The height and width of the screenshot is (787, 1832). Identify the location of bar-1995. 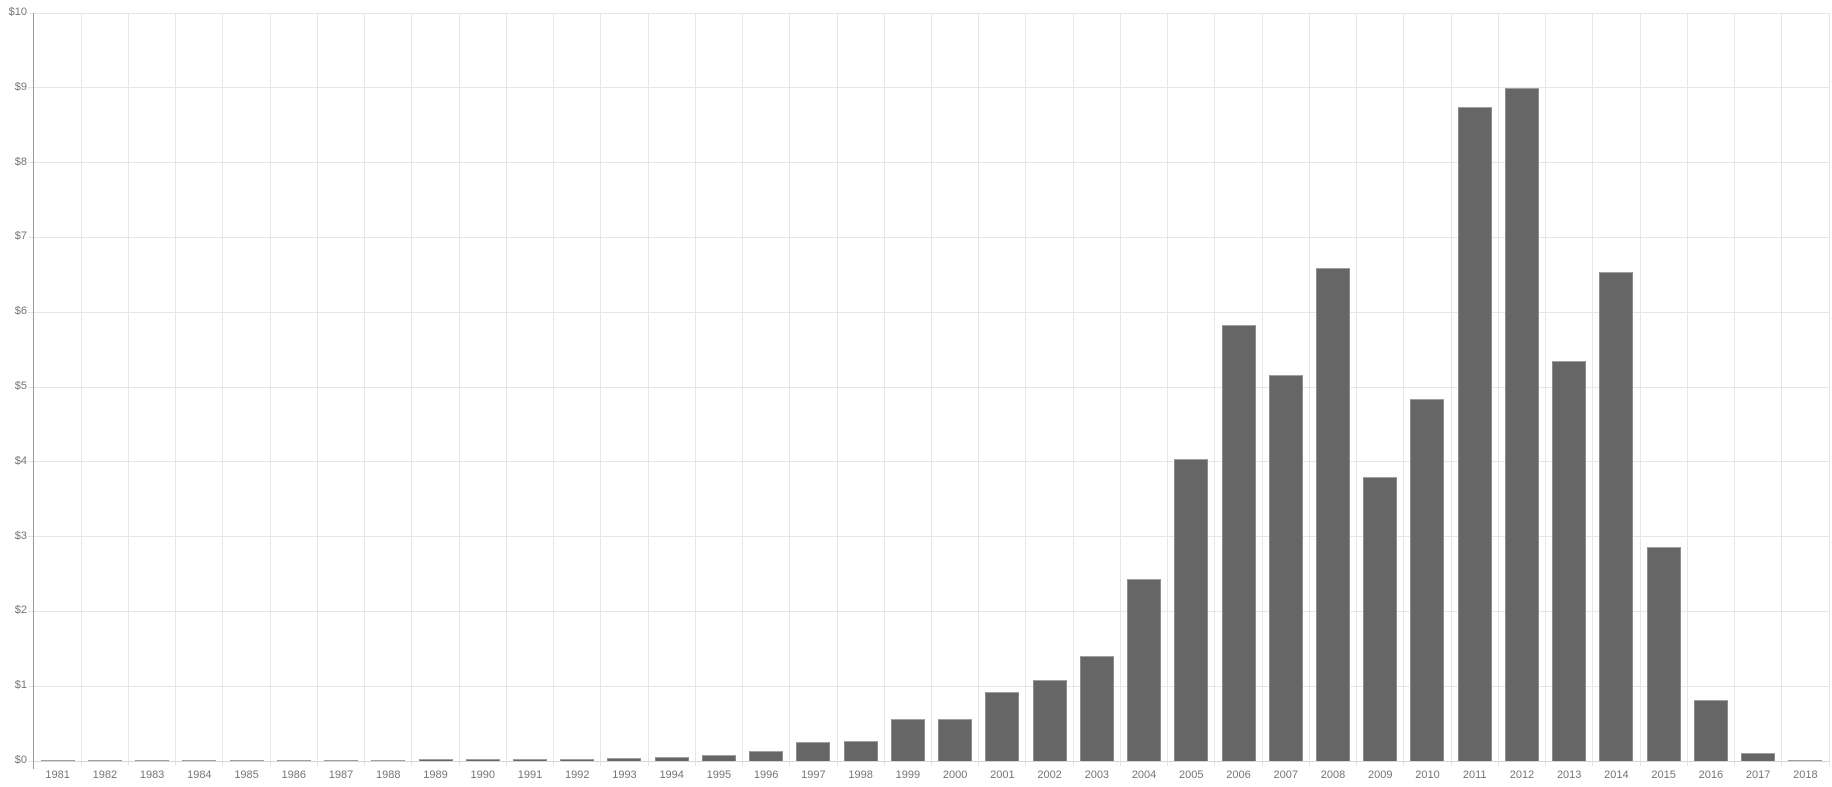
(718, 758).